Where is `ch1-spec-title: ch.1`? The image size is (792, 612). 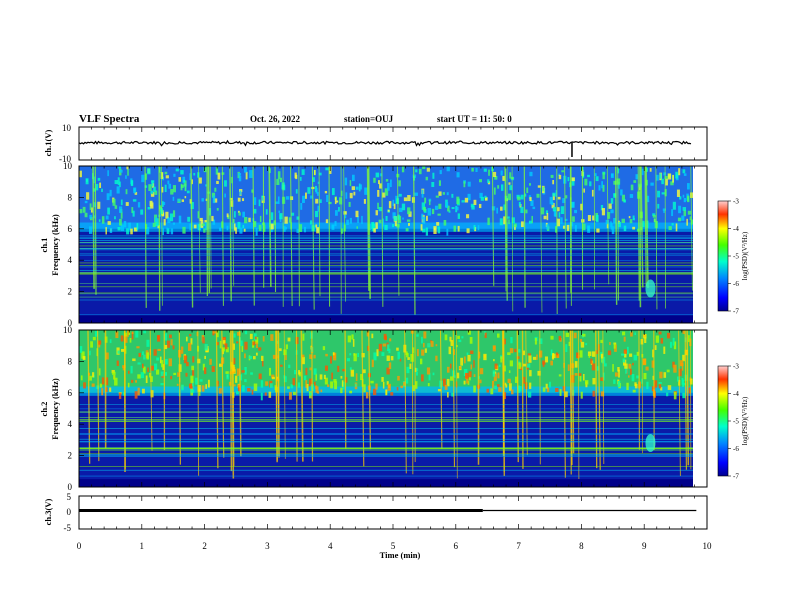 ch1-spec-title: ch.1 is located at coordinates (44, 245).